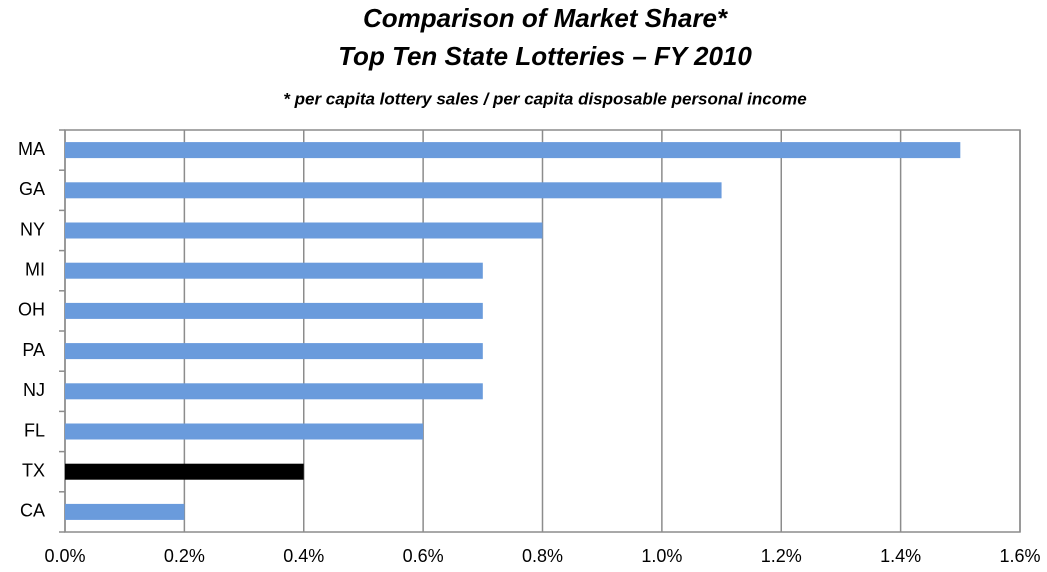 The width and height of the screenshot is (1047, 572). Describe the element at coordinates (31, 149) in the screenshot. I see `y-tick-label: MA` at that location.